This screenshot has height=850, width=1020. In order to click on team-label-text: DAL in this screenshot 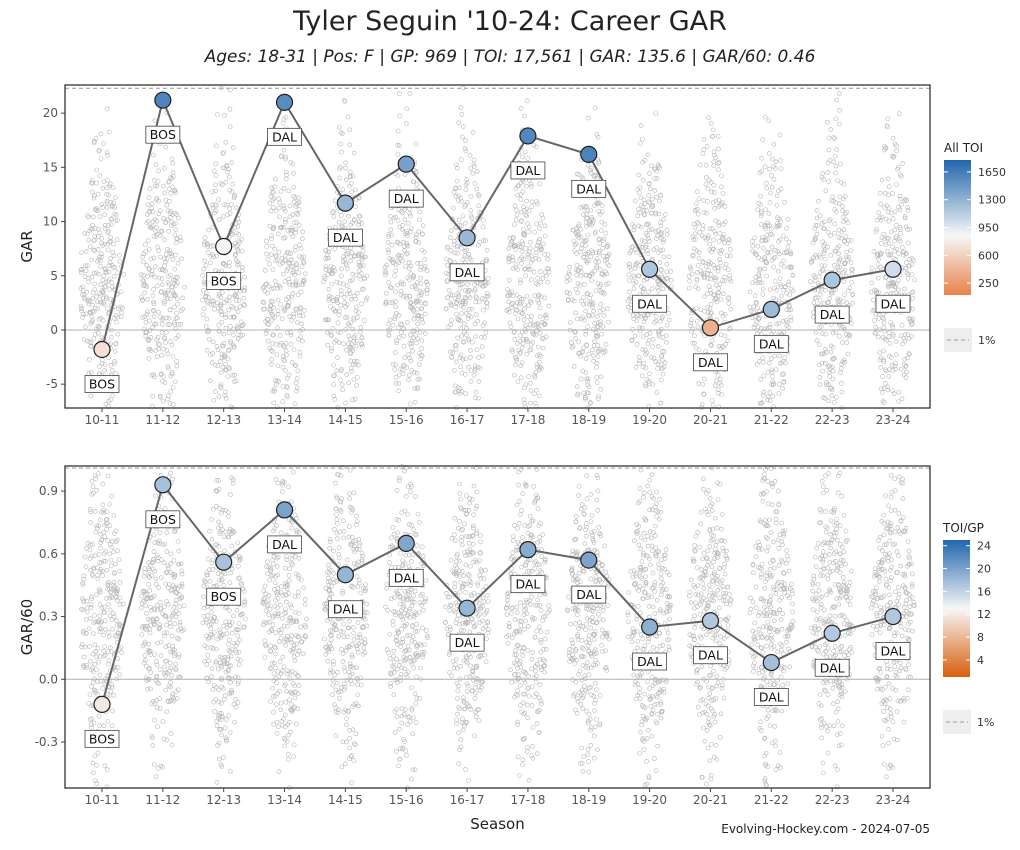, I will do `click(771, 343)`.